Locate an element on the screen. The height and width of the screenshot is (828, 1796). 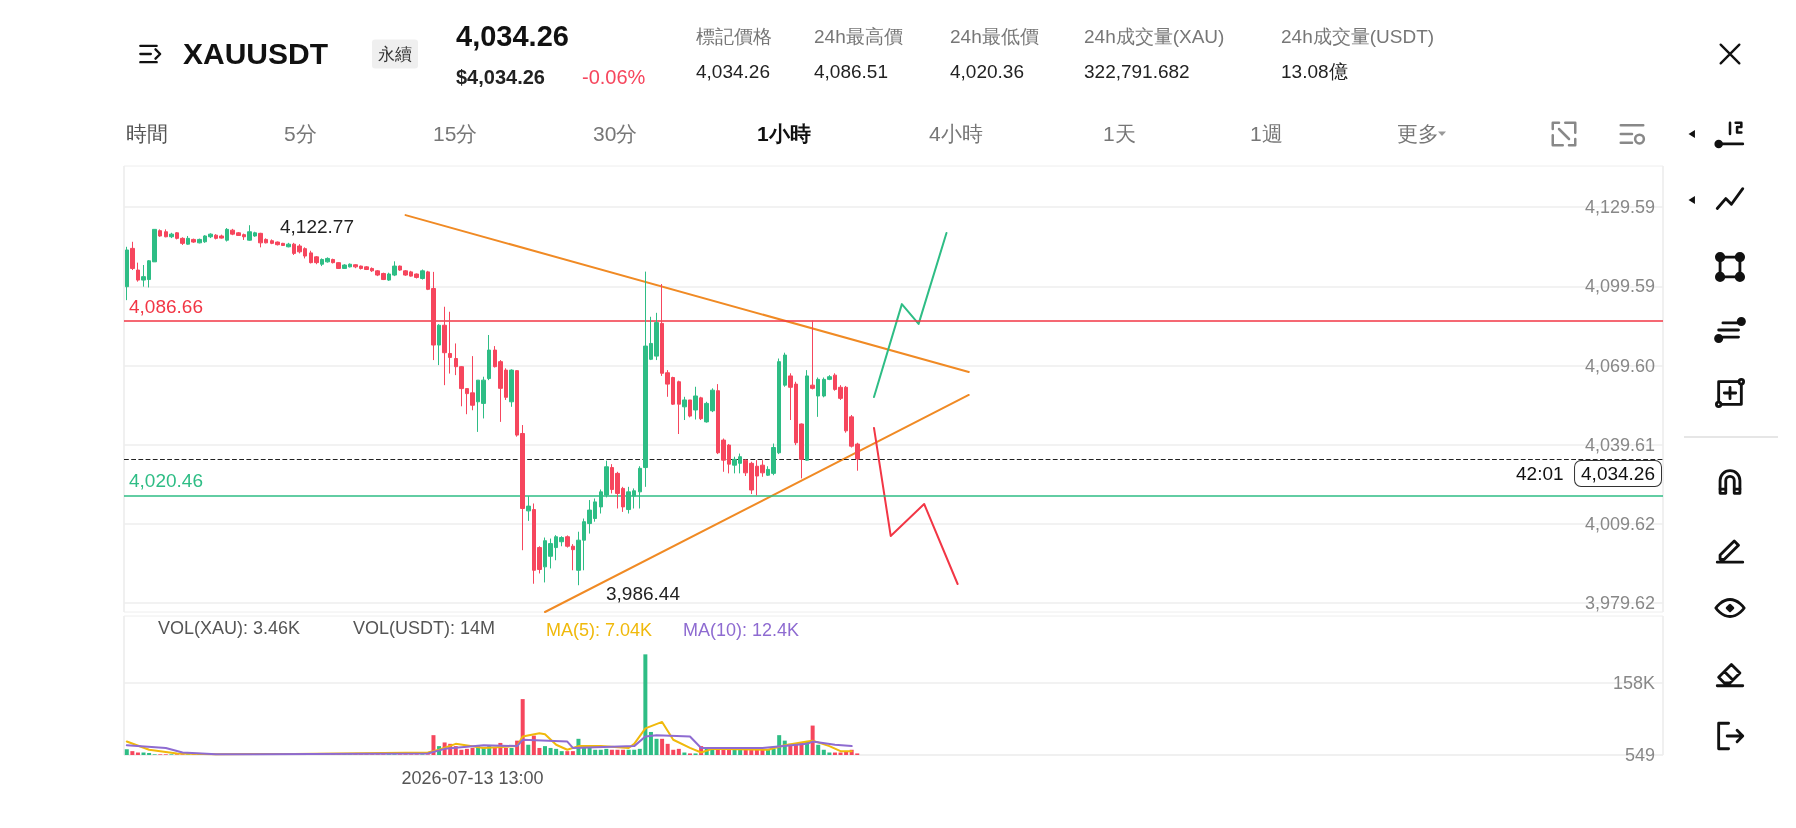
text: 24h最低價 is located at coordinates (994, 37).